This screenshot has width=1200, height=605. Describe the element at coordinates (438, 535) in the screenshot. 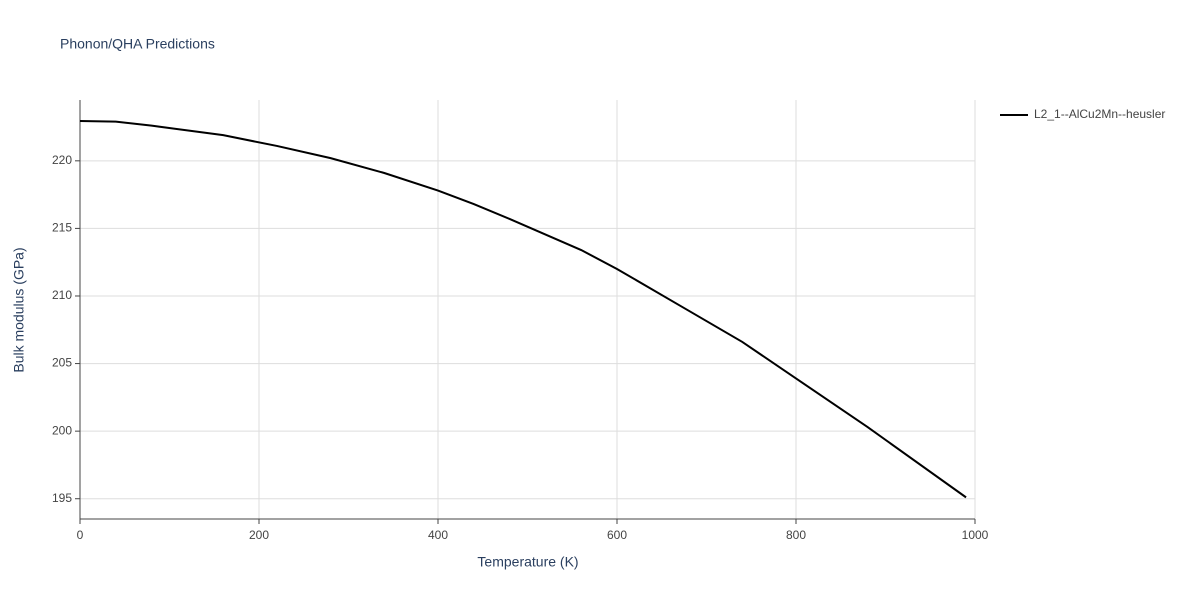

I see `x-tick-label: 400` at that location.